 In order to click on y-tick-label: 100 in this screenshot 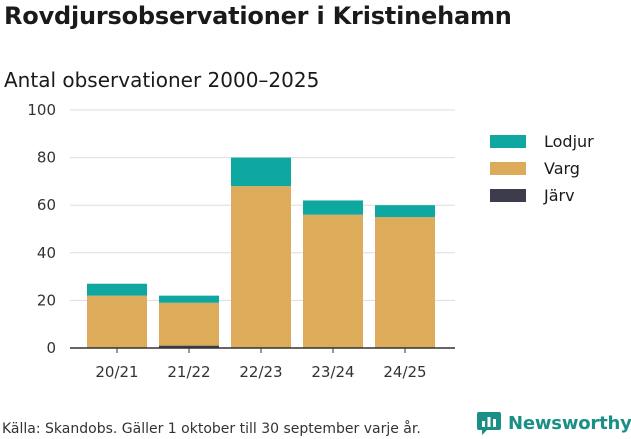, I will do `click(41, 110)`.